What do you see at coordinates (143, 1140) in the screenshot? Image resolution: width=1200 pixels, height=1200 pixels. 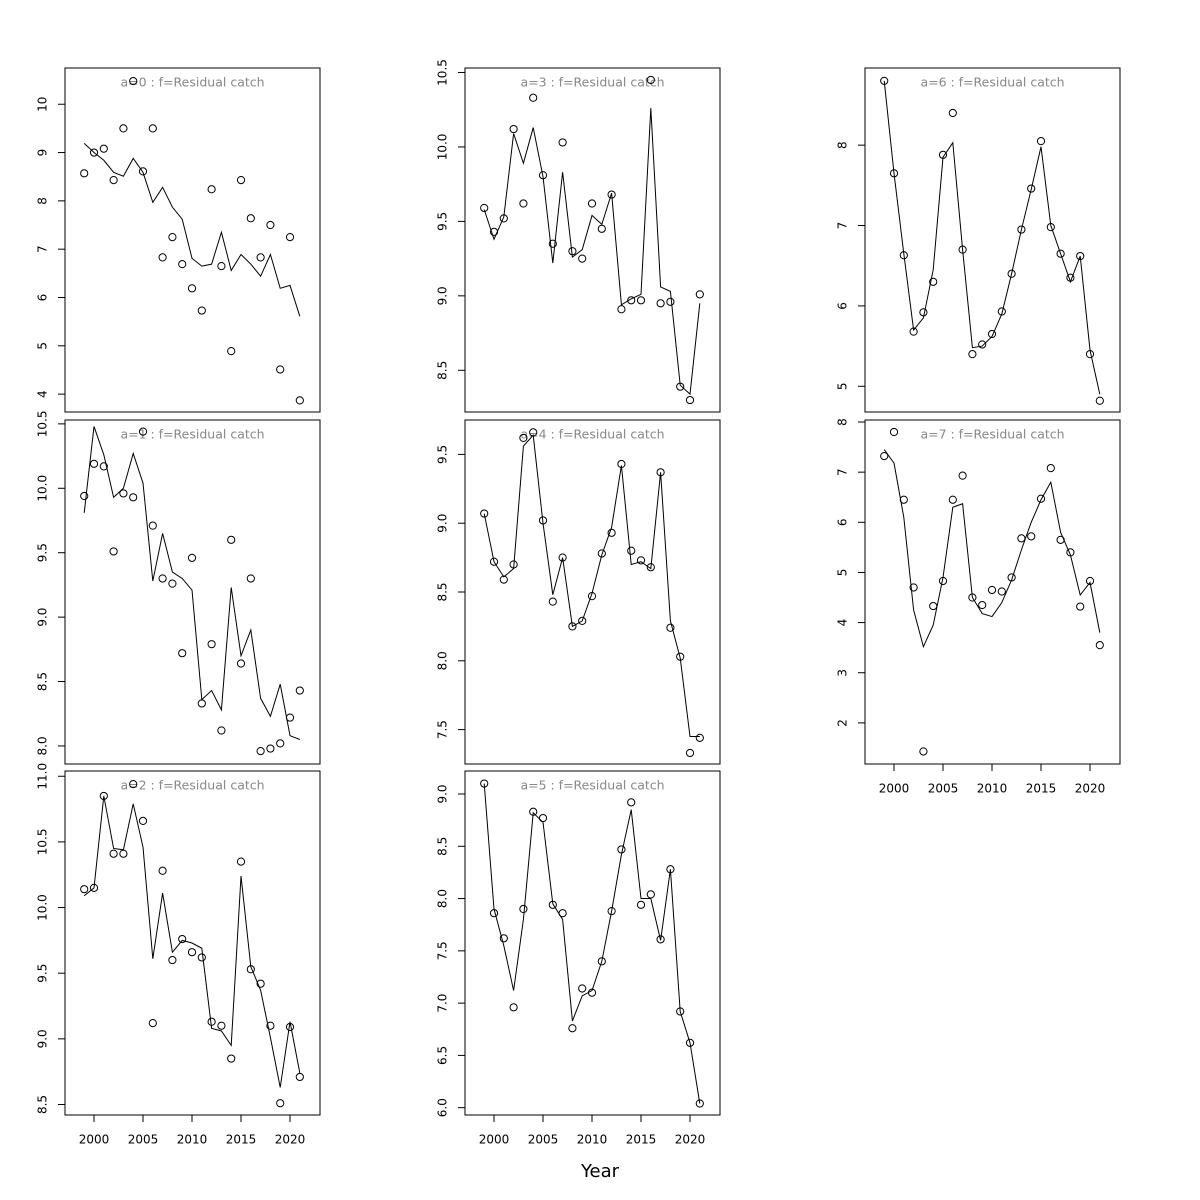 I see `x-tick-label: 2005` at bounding box center [143, 1140].